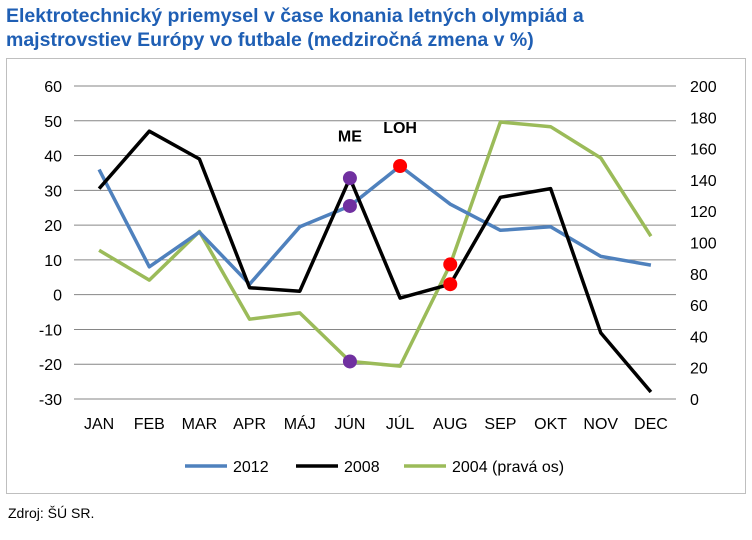  Describe the element at coordinates (694, 400) in the screenshot. I see `y-right-tick-label: 0` at that location.